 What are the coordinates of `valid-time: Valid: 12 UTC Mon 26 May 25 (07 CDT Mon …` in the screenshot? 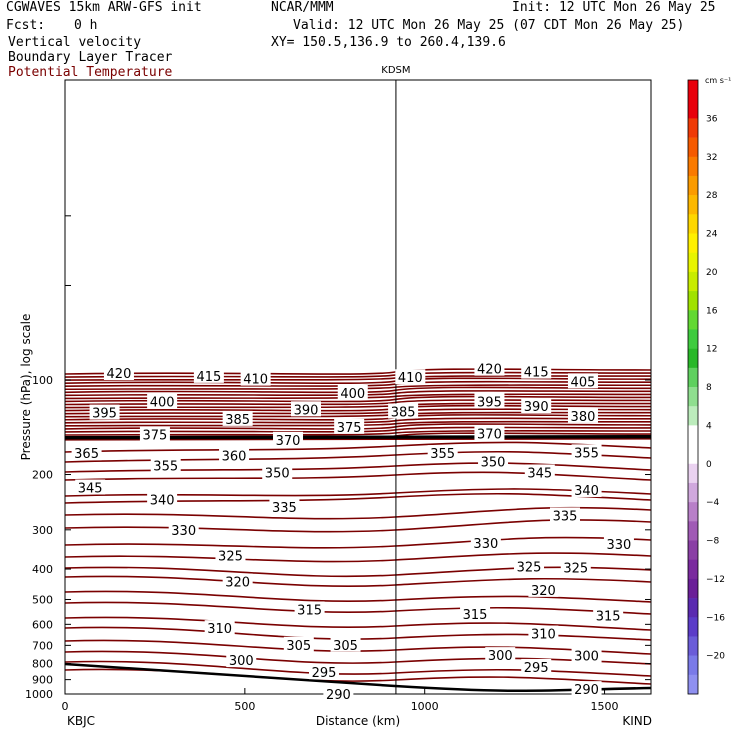 It's located at (489, 25).